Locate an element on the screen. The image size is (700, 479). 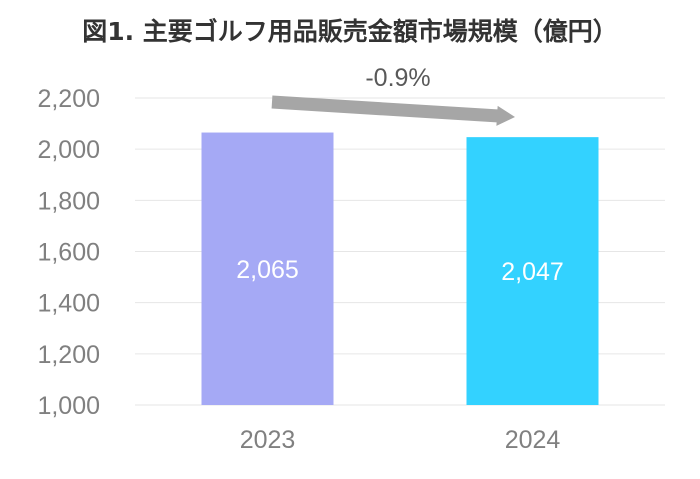
data-label-2023: 2,065 is located at coordinates (267, 270).